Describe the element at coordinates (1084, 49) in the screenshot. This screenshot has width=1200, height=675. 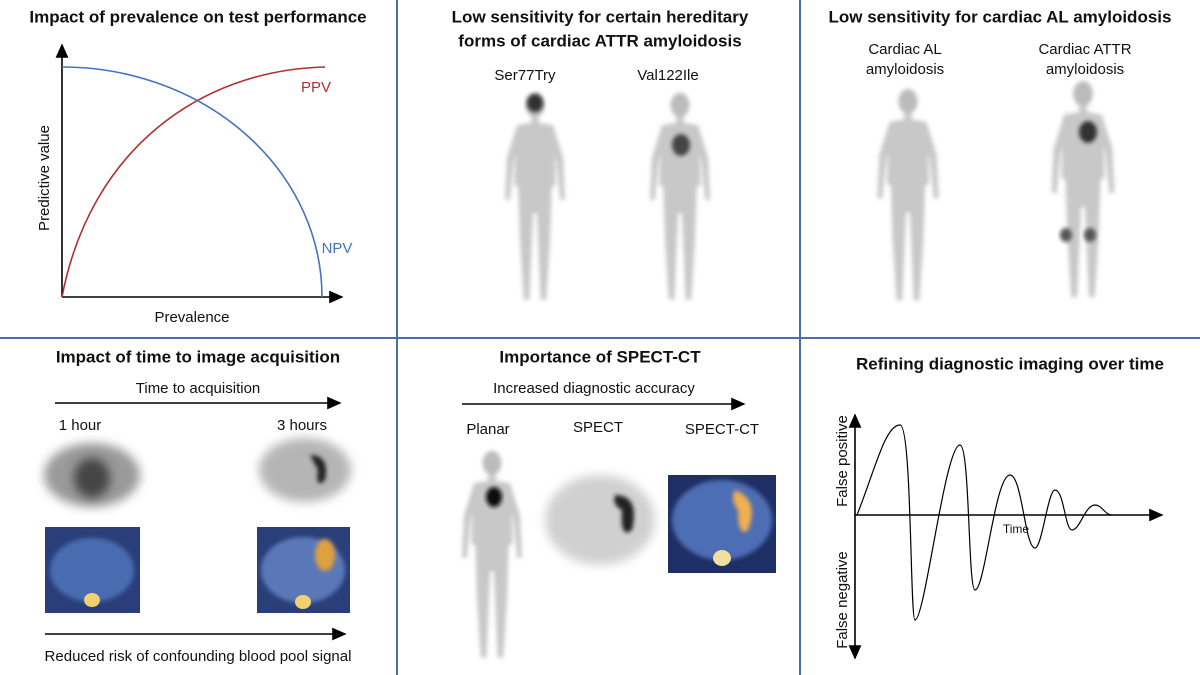
I see `image-label: Cardiac ATTR` at that location.